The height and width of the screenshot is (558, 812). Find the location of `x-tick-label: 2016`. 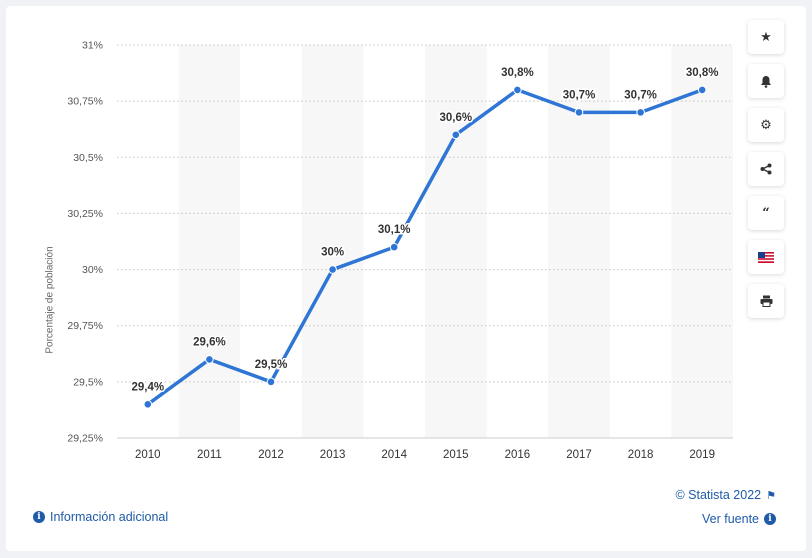

x-tick-label: 2016 is located at coordinates (518, 455).